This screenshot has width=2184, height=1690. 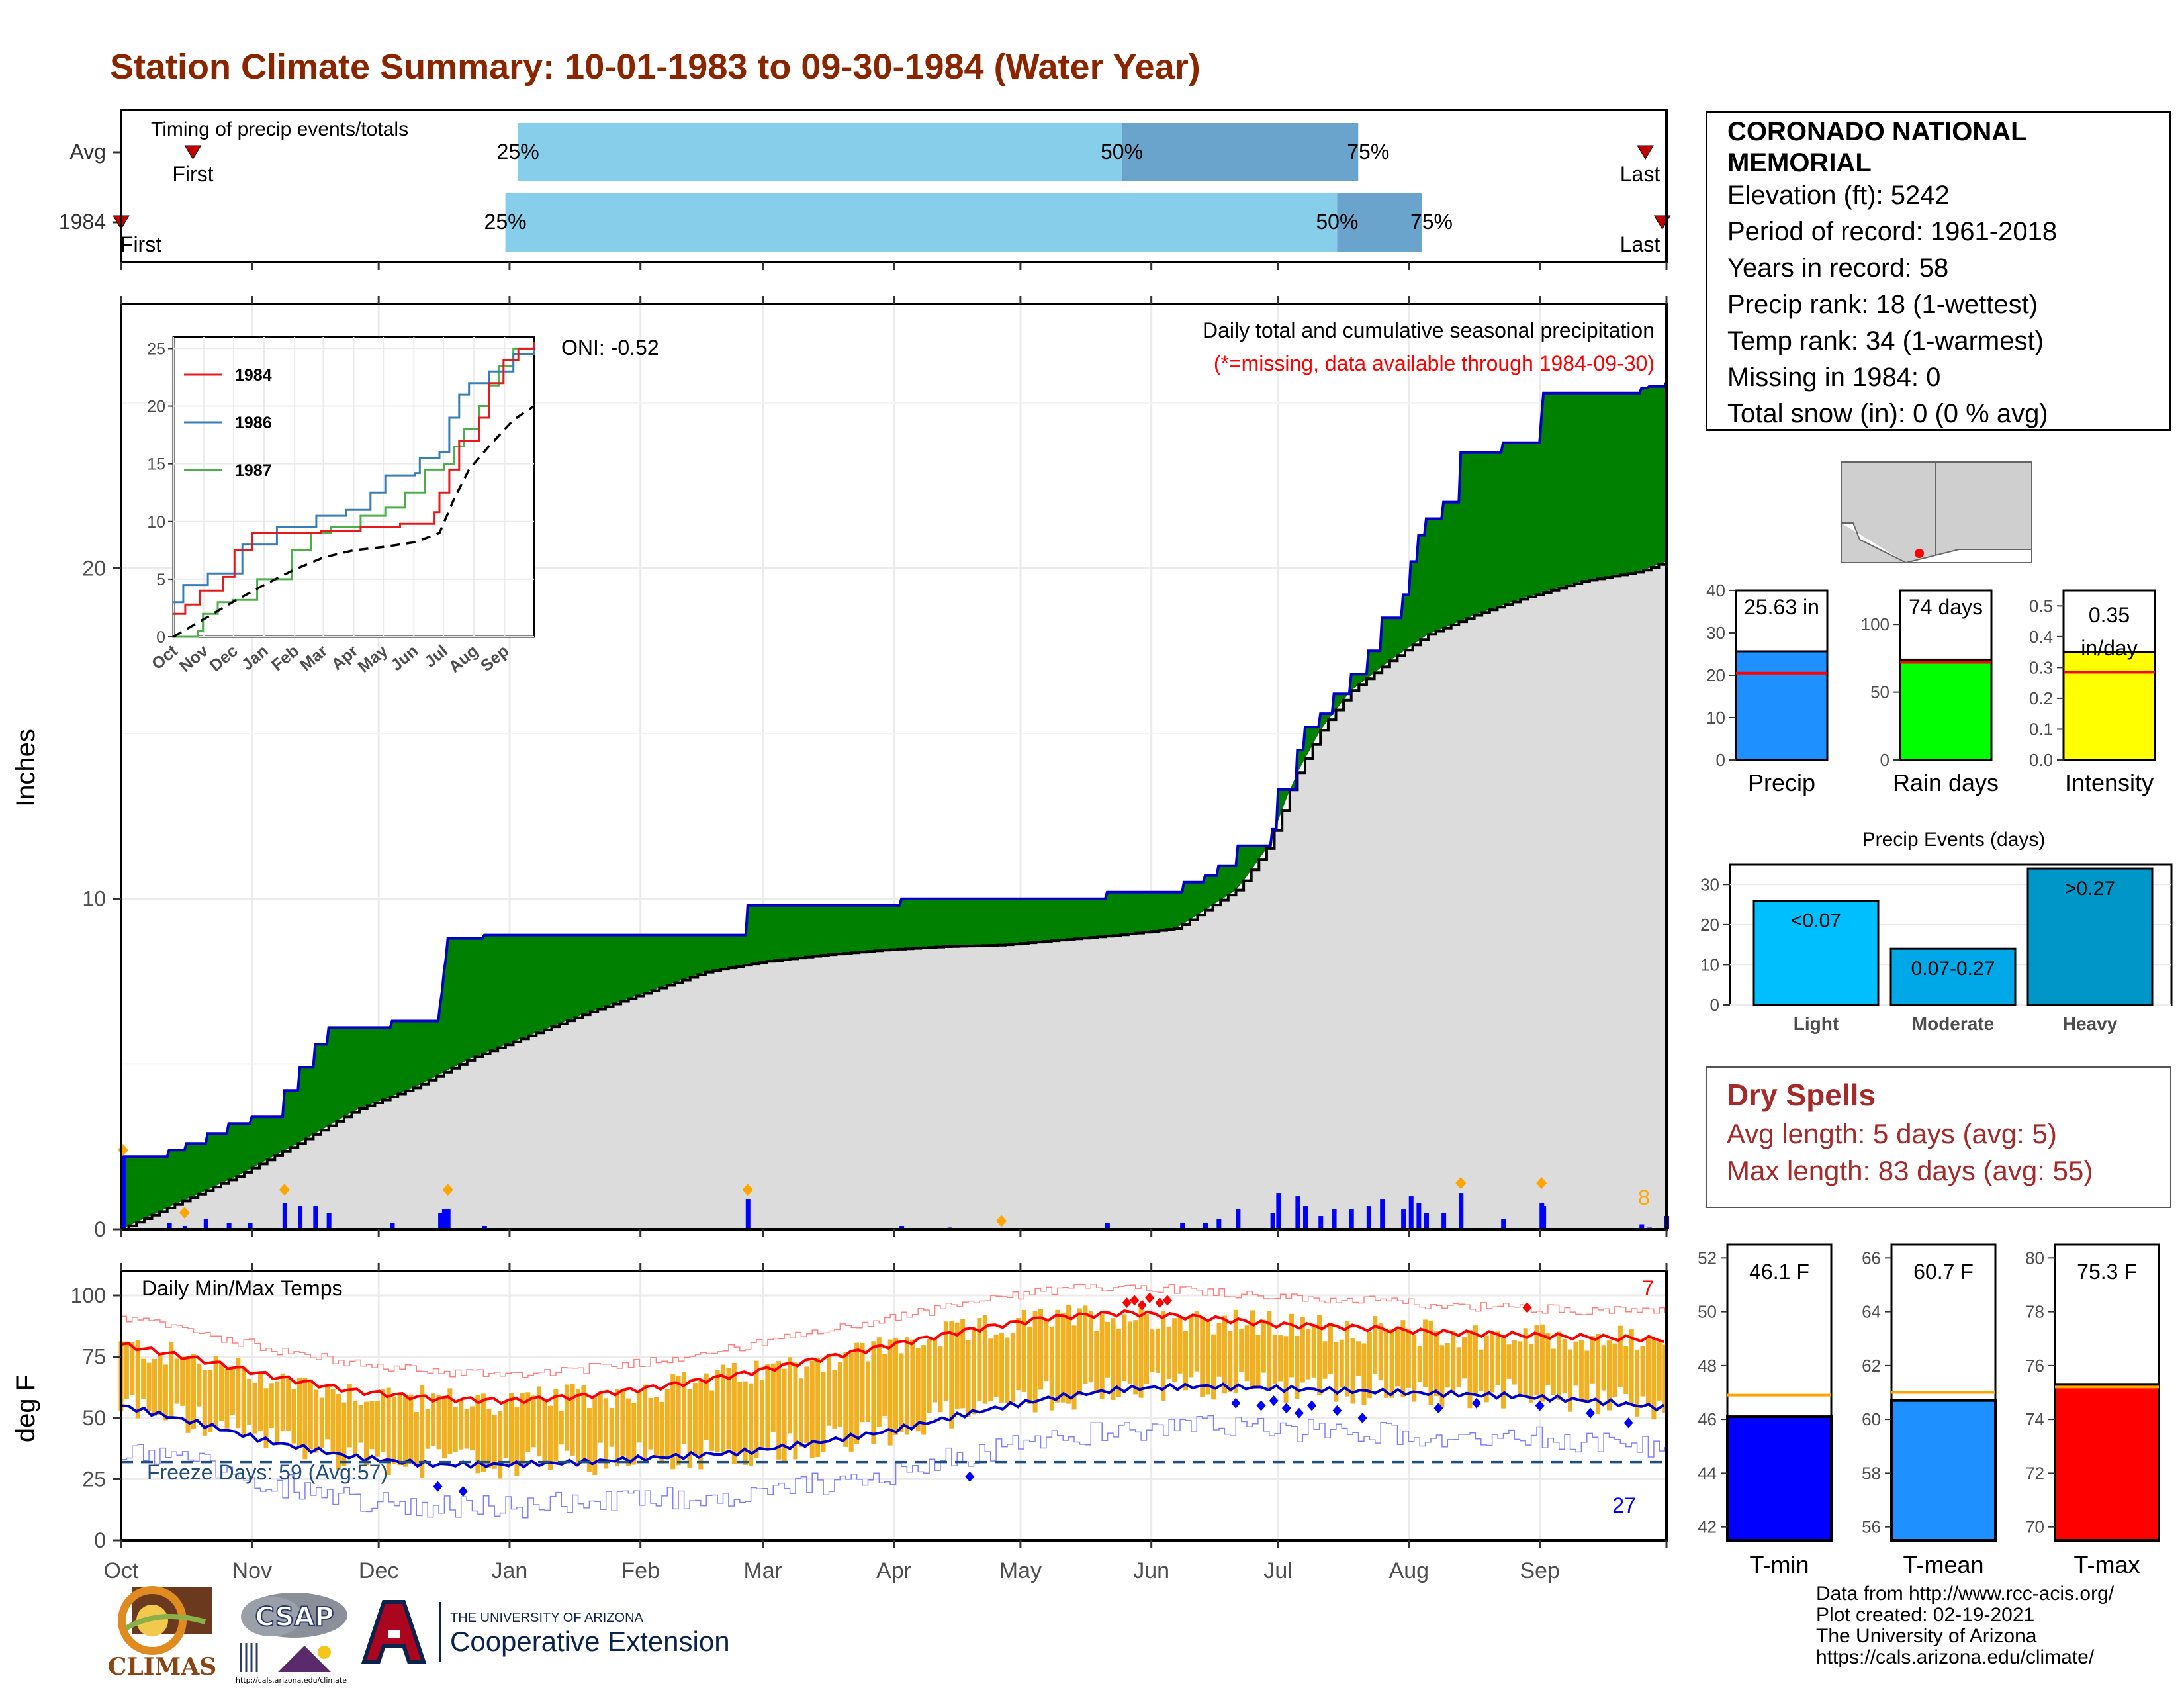 What do you see at coordinates (1527, 1308) in the screenshot?
I see `record-high-marker` at bounding box center [1527, 1308].